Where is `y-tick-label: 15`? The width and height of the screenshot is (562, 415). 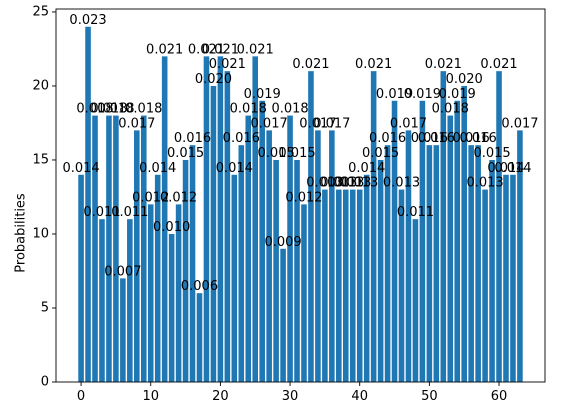
y-tick-label: 15 is located at coordinates (40, 159).